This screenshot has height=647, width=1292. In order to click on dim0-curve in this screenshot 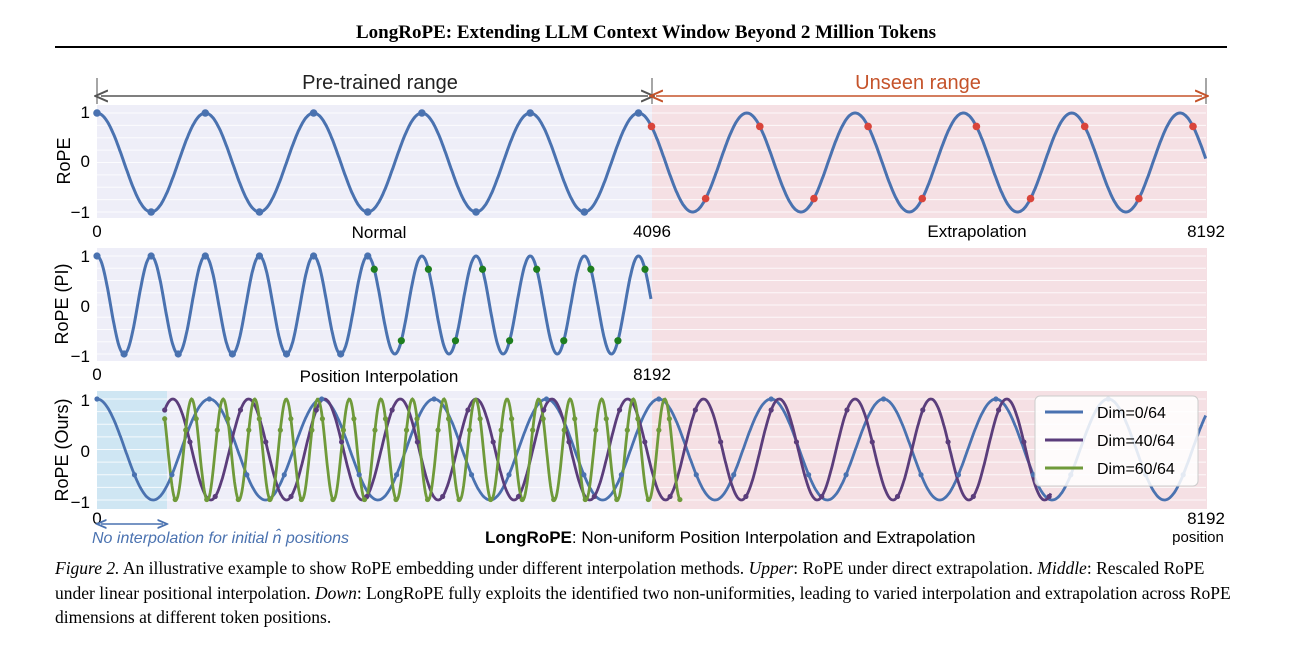, I will do `click(651, 449)`.